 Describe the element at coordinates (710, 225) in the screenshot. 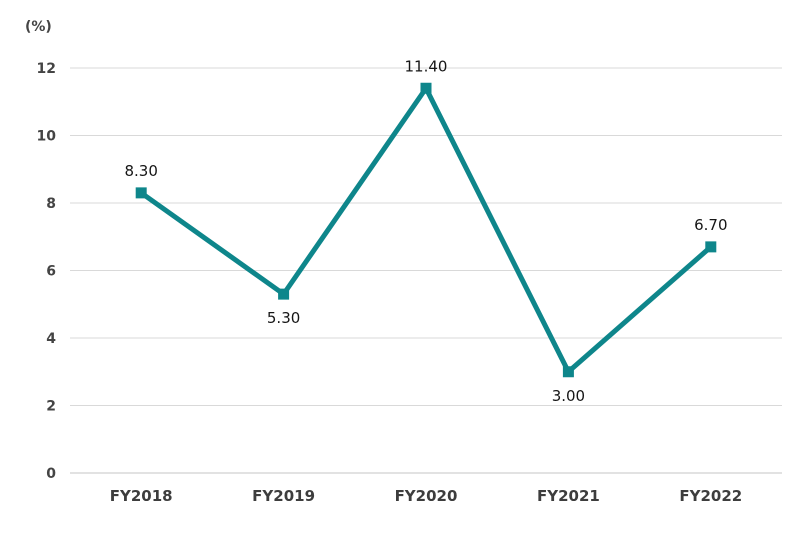

I see `data-point-value-label: 6.70` at that location.